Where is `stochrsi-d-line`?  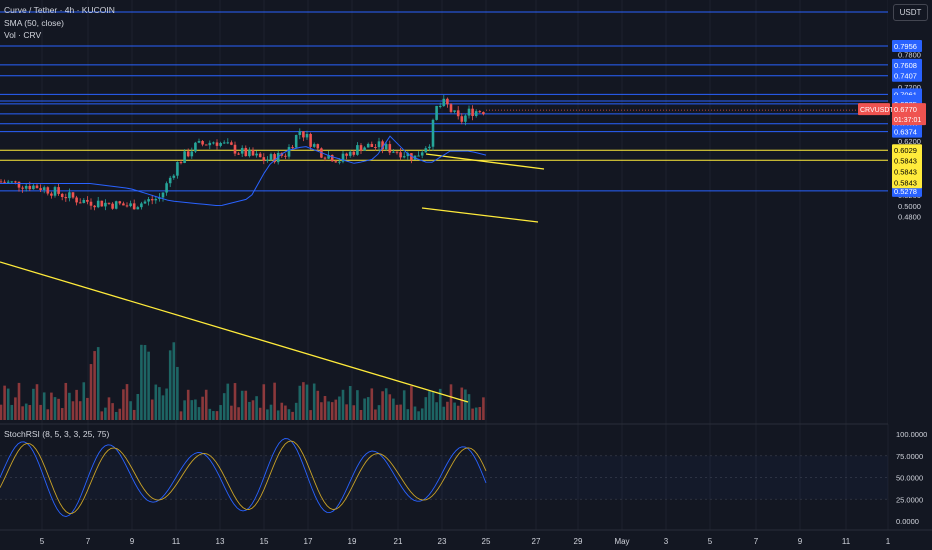 stochrsi-d-line is located at coordinates (243, 477).